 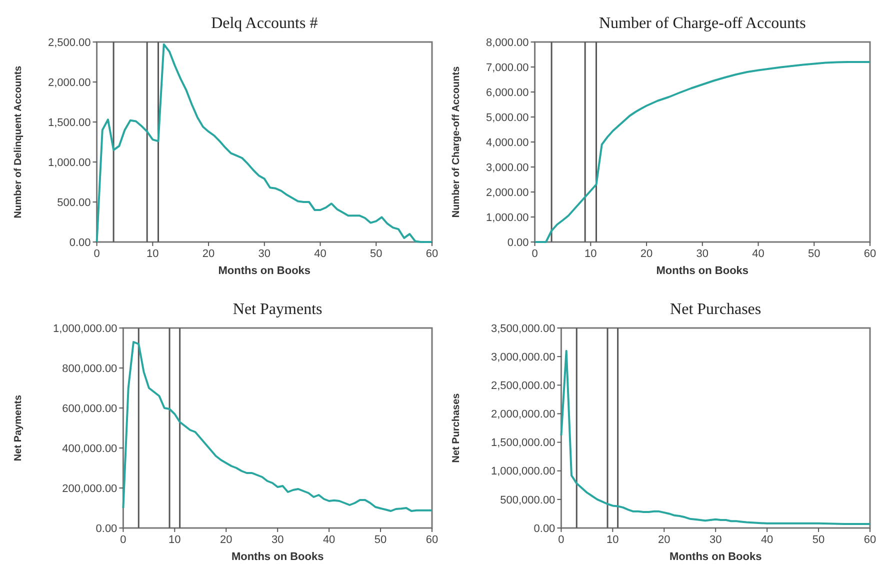 I want to click on y-tick-label: 2,000,000.00, so click(x=523, y=414).